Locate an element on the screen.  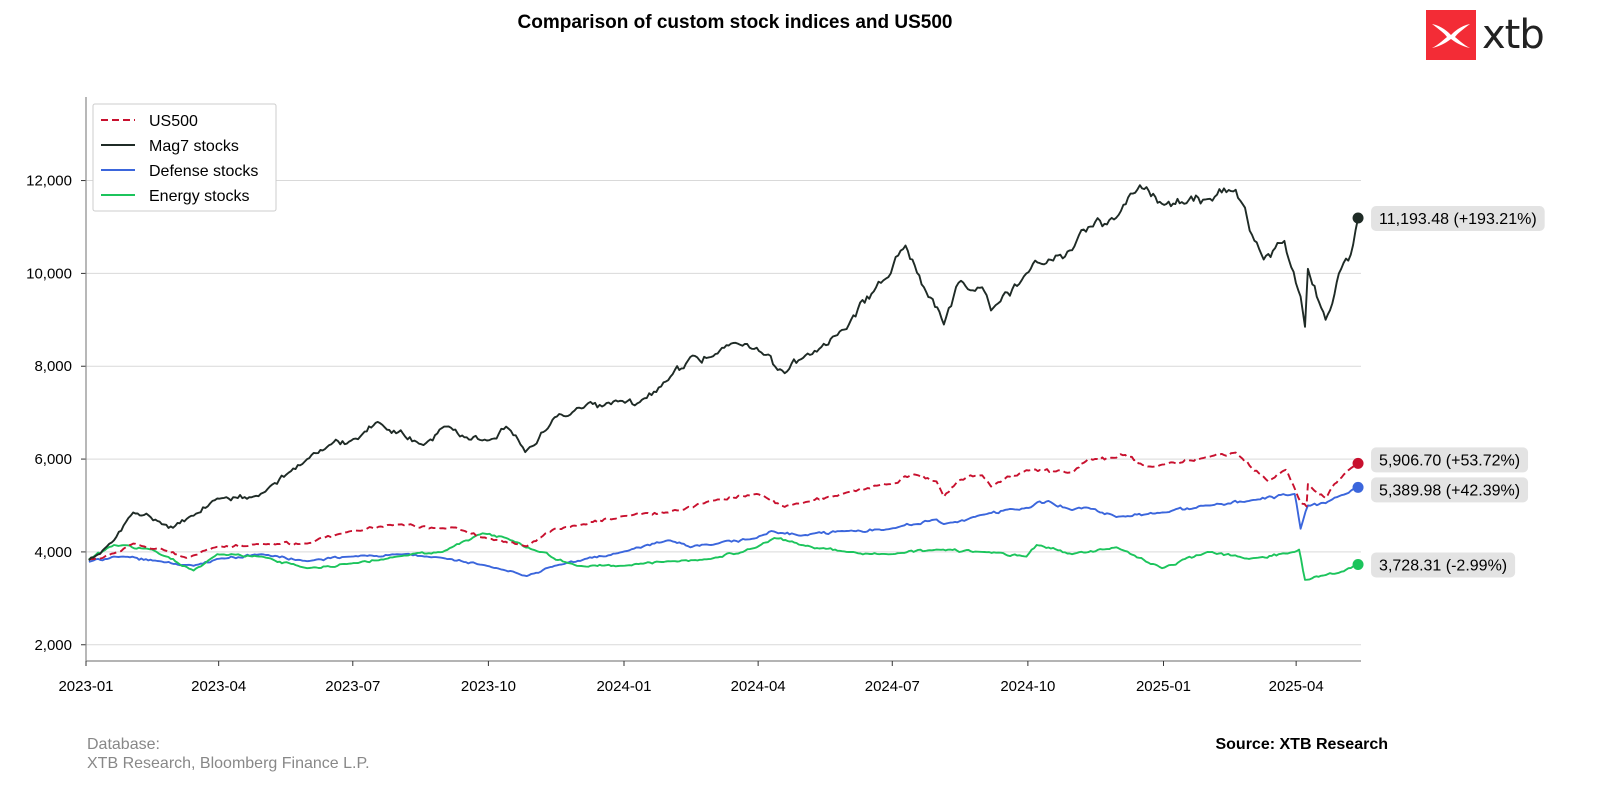
legend-label: US500 is located at coordinates (173, 121).